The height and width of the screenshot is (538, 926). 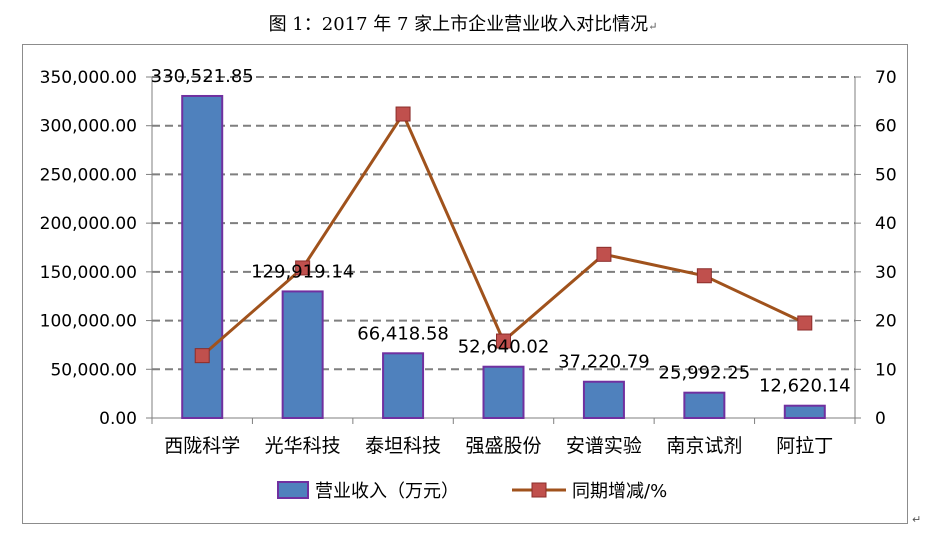 I want to click on legend-swatch-marker, so click(x=539, y=490).